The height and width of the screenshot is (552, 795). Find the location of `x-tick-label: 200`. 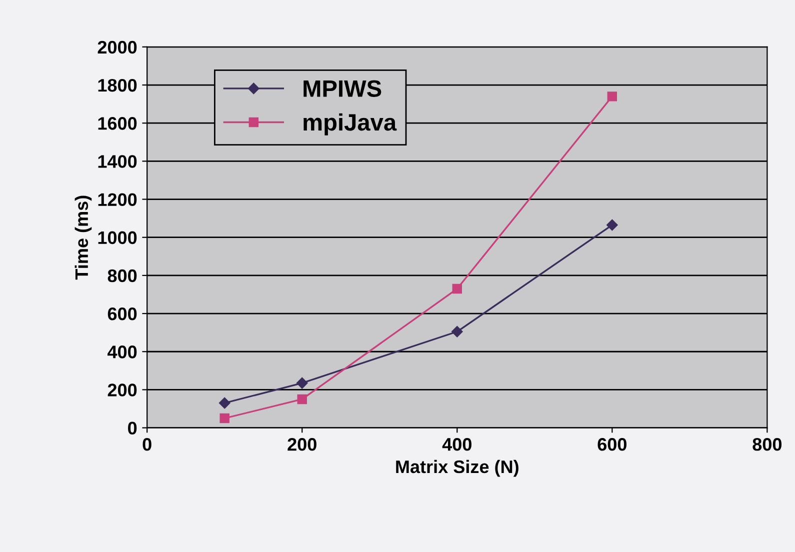

x-tick-label: 200 is located at coordinates (302, 444).